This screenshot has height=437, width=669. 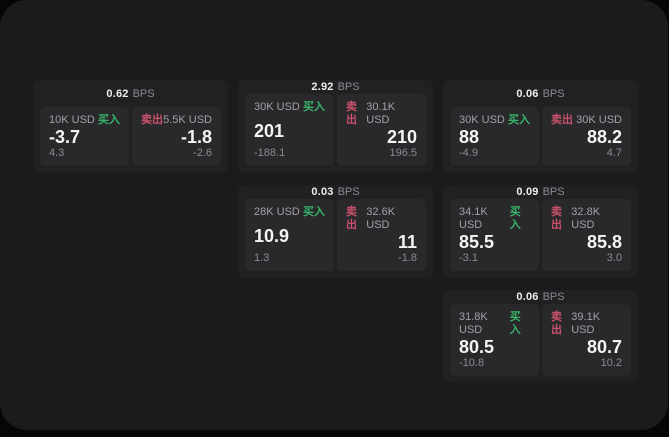 What do you see at coordinates (401, 137) in the screenshot?
I see `sell-price: 210` at bounding box center [401, 137].